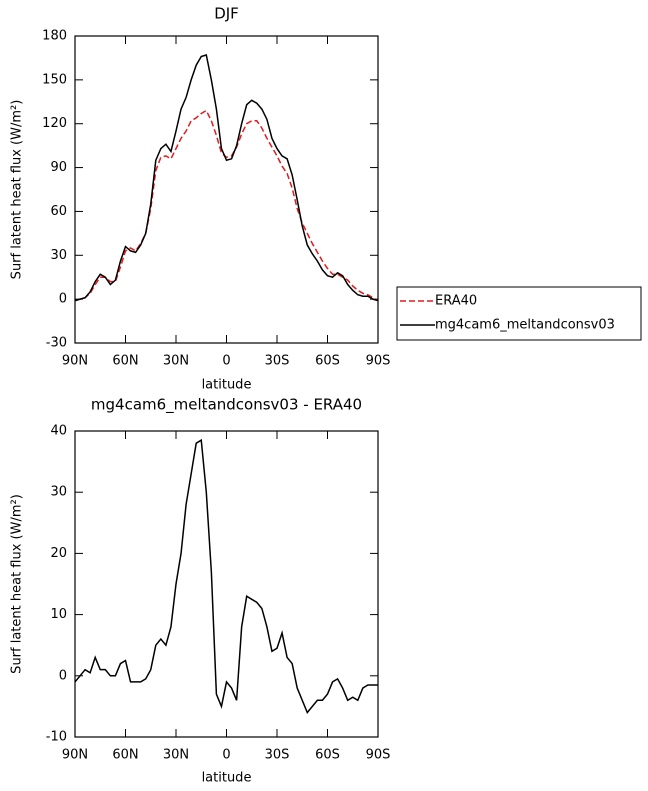 This screenshot has height=791, width=648. I want to click on legend-box, so click(519, 313).